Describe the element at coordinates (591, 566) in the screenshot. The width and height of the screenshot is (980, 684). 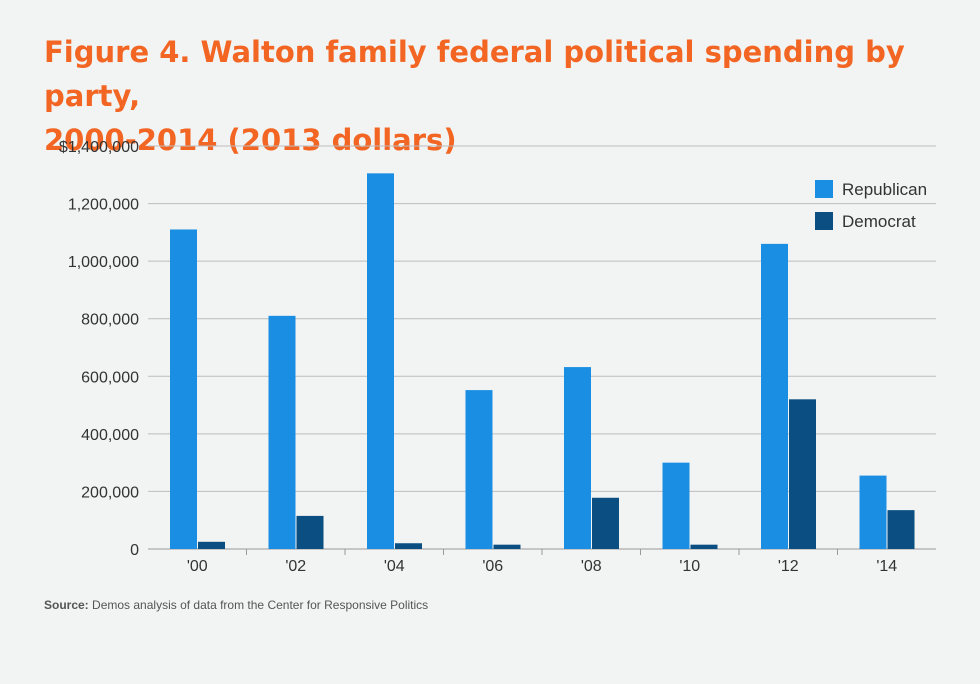
I see `x-tick-label: '08` at that location.